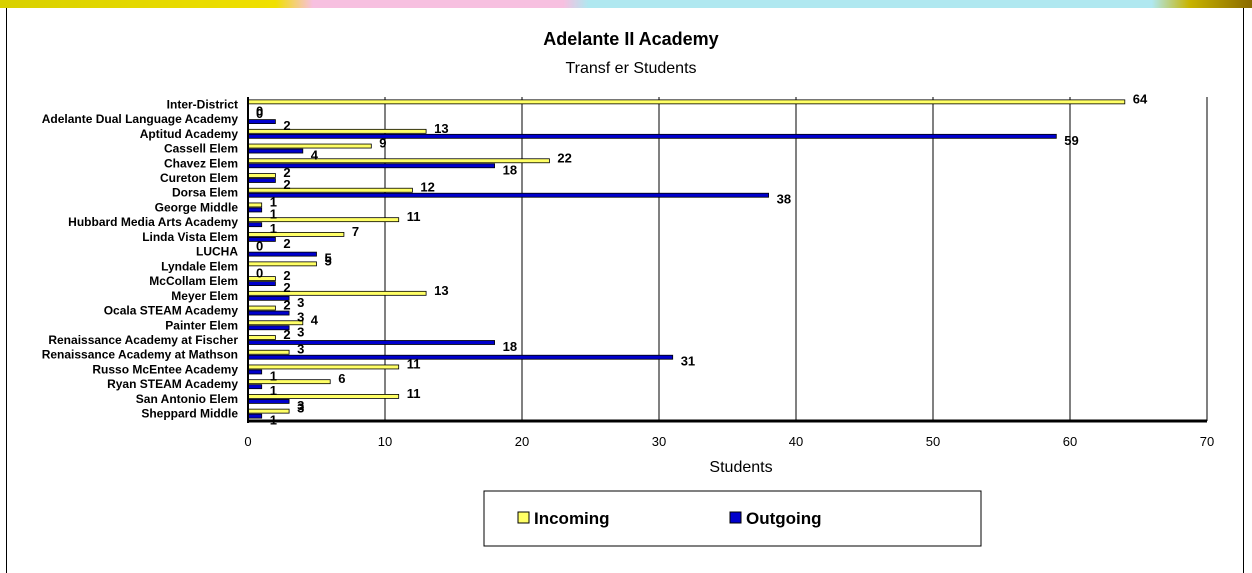 The width and height of the screenshot is (1252, 573). Describe the element at coordinates (522, 441) in the screenshot. I see `x-tick-label: 20` at that location.